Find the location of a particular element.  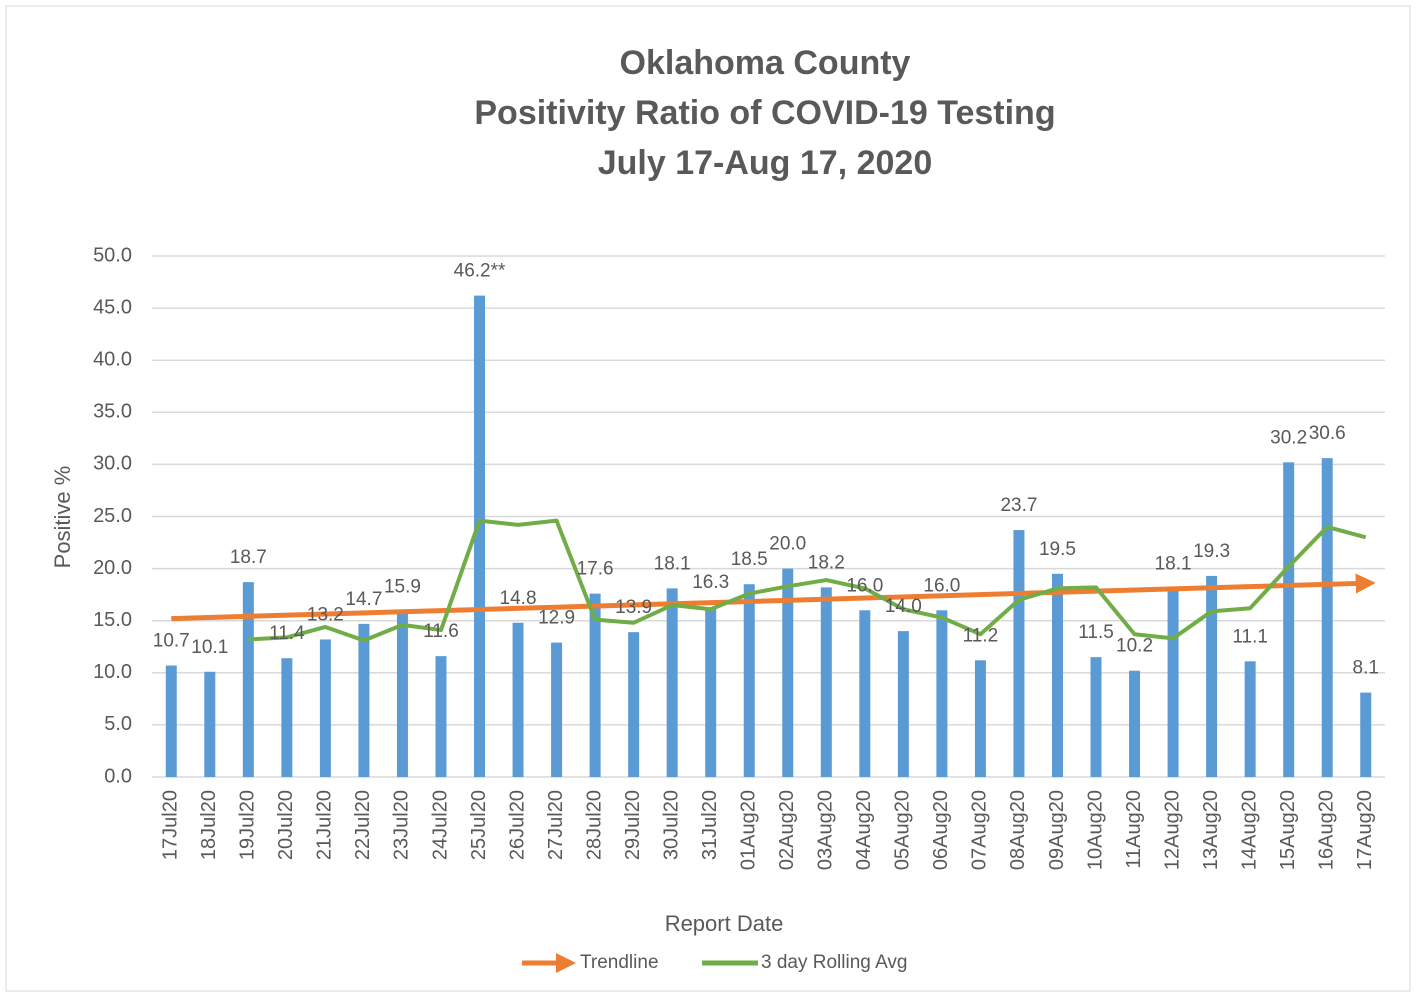

y-tick-label: 25.0 is located at coordinates (112, 516).